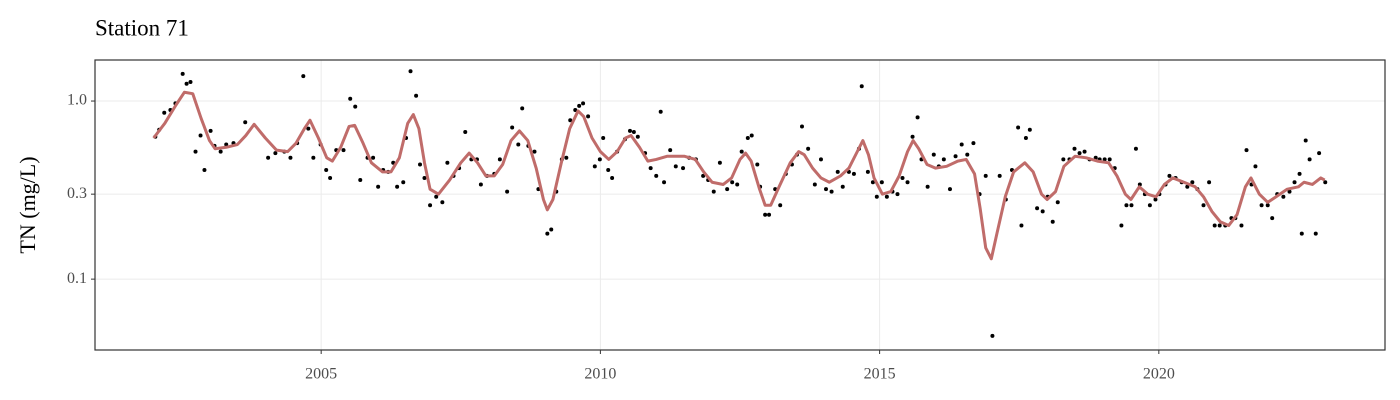  I want to click on y-tick-label: 0.3, so click(77, 193).